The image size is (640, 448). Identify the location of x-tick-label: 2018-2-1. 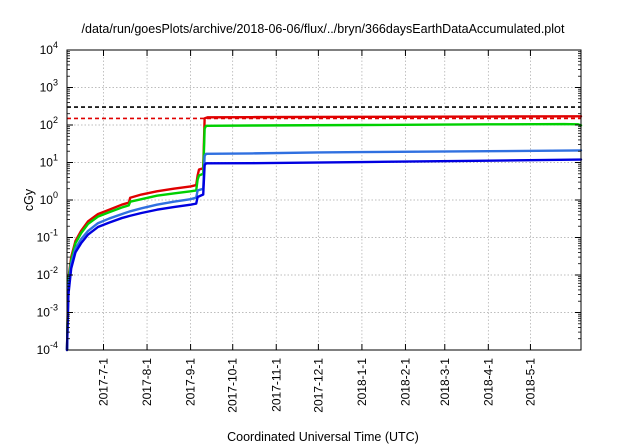
(405, 382).